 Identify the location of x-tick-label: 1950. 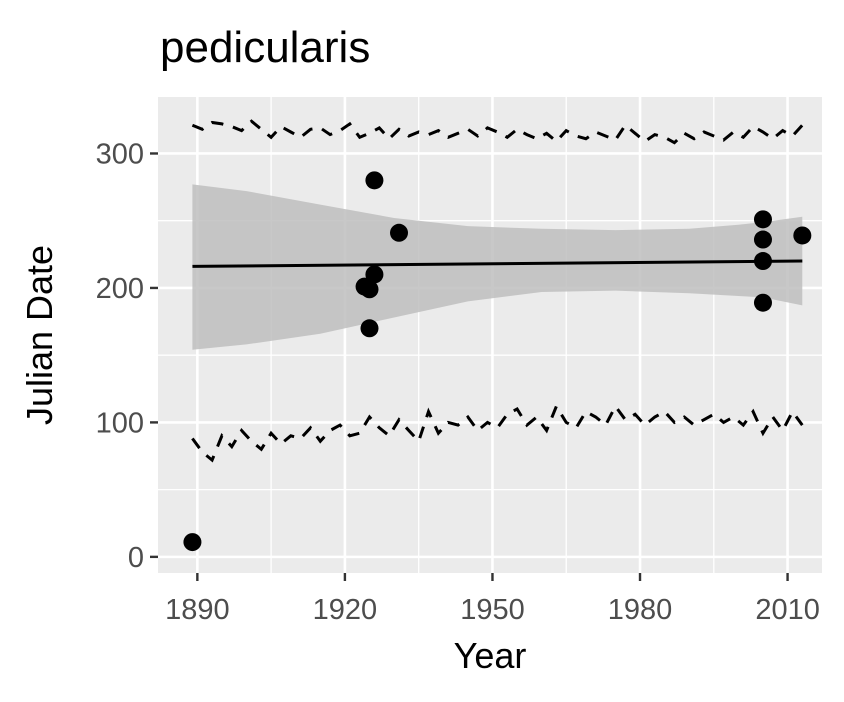
(492, 610).